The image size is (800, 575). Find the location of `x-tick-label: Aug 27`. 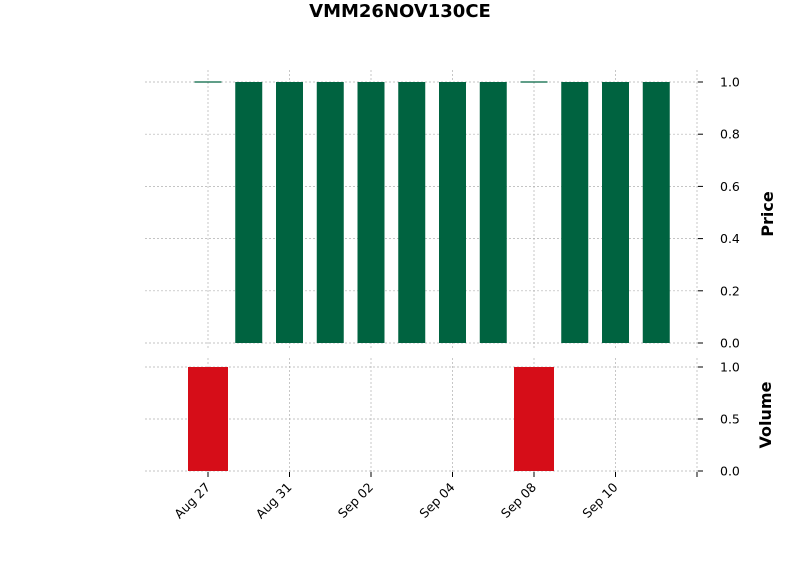

x-tick-label: Aug 27 is located at coordinates (192, 501).